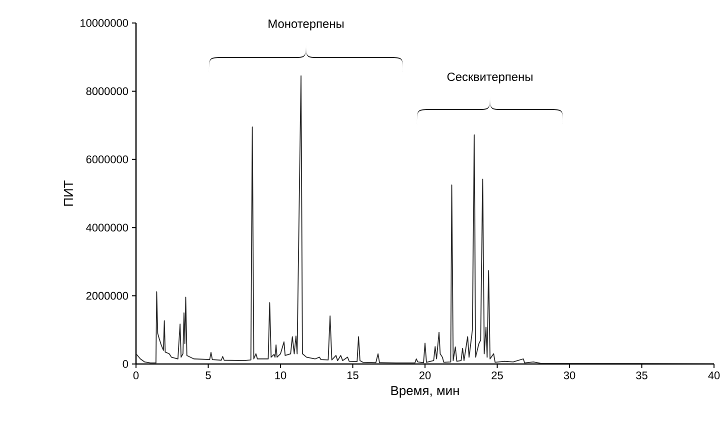  What do you see at coordinates (497, 376) in the screenshot?
I see `x-tick-label: 25` at bounding box center [497, 376].